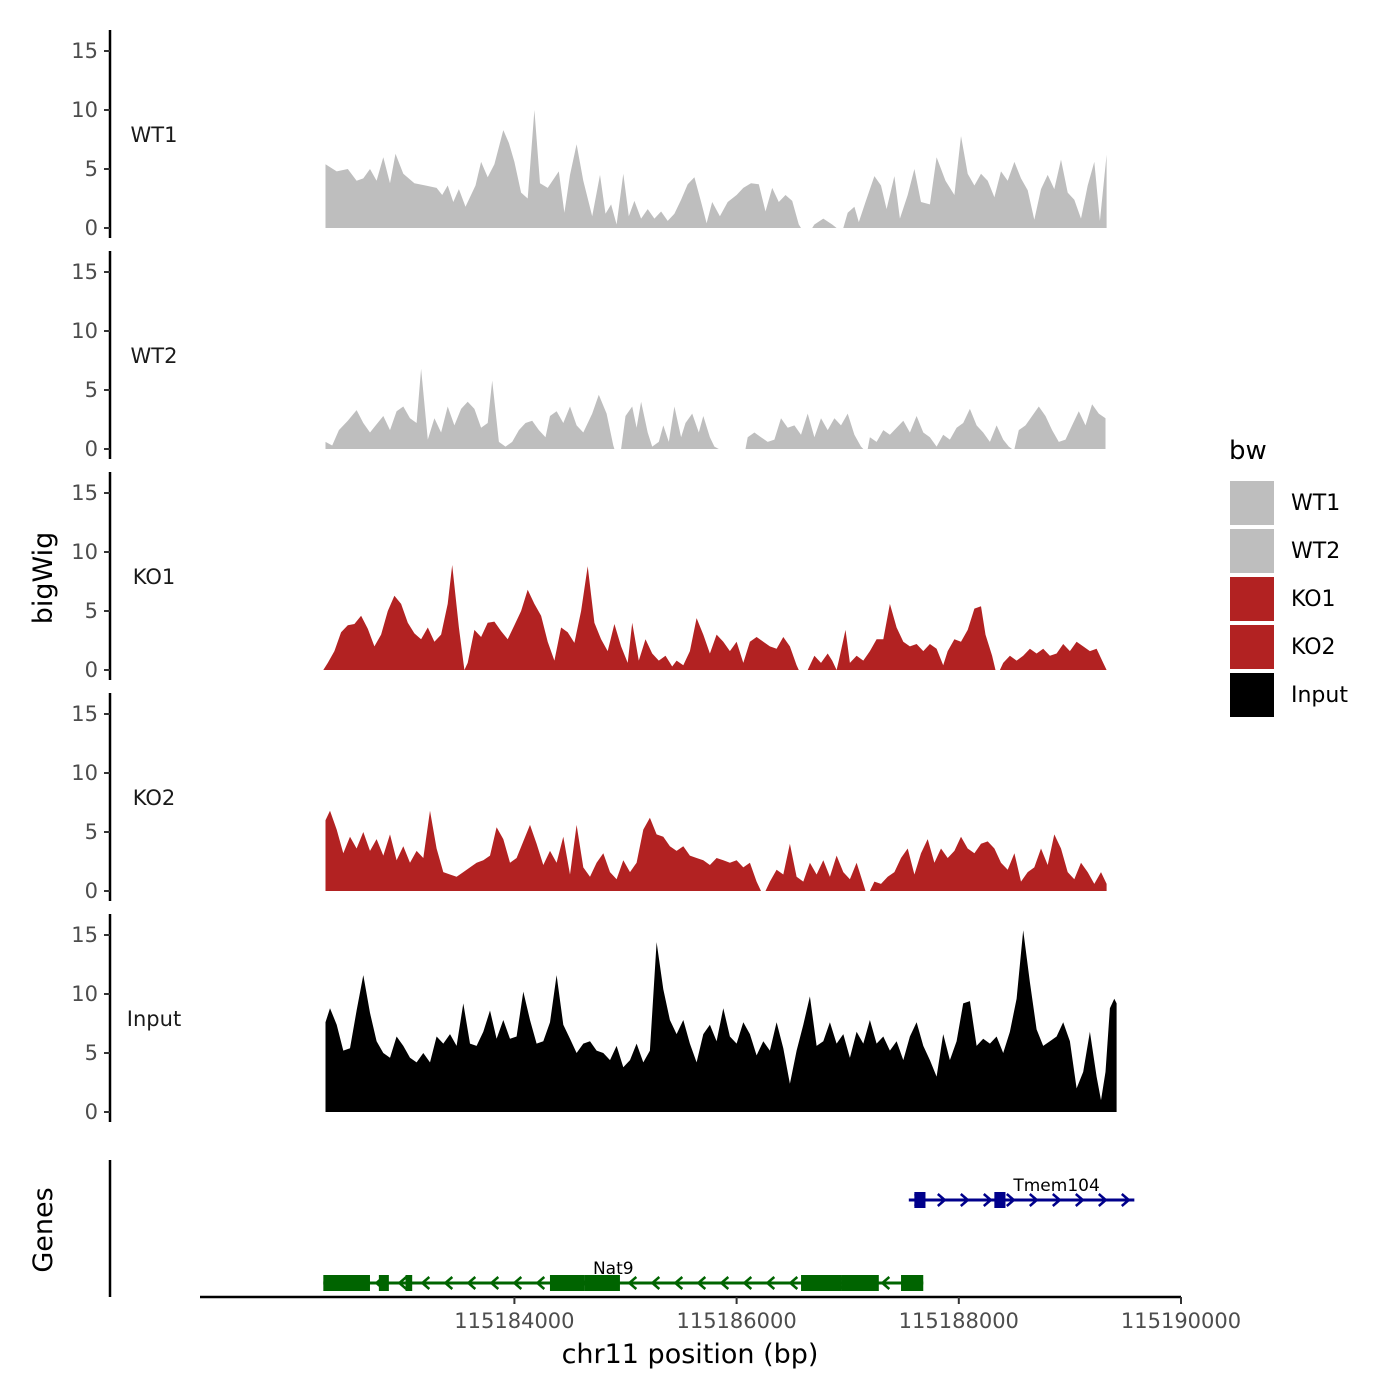  Describe the element at coordinates (1252, 599) in the screenshot. I see `legend-swatch-ko1` at that location.